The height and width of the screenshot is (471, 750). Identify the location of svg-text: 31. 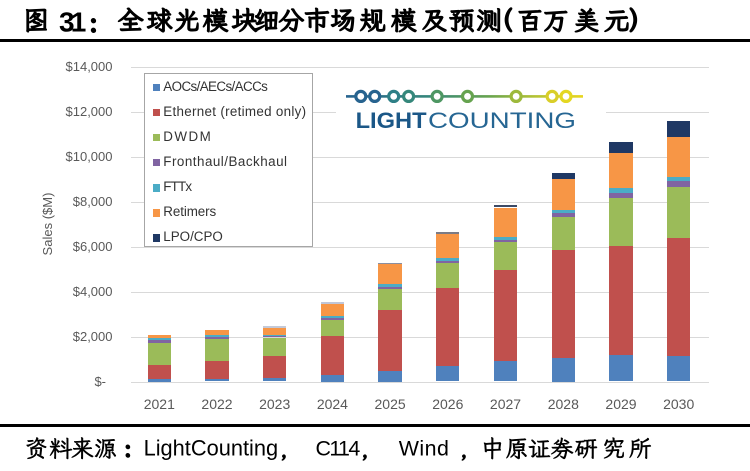
(72, 21).